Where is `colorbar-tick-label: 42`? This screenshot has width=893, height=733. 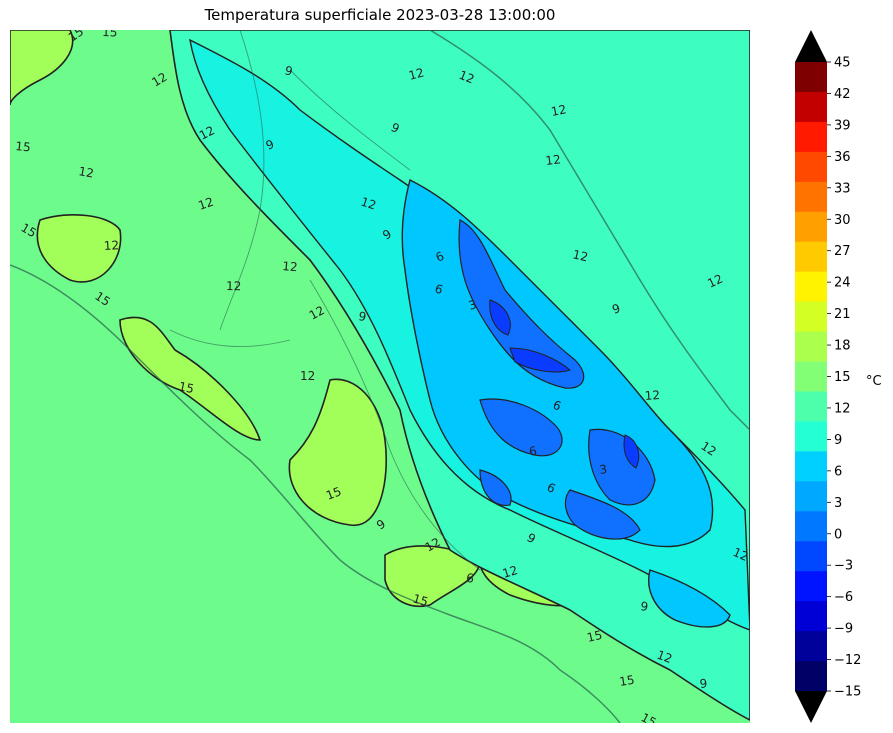
colorbar-tick-label: 42 is located at coordinates (842, 94).